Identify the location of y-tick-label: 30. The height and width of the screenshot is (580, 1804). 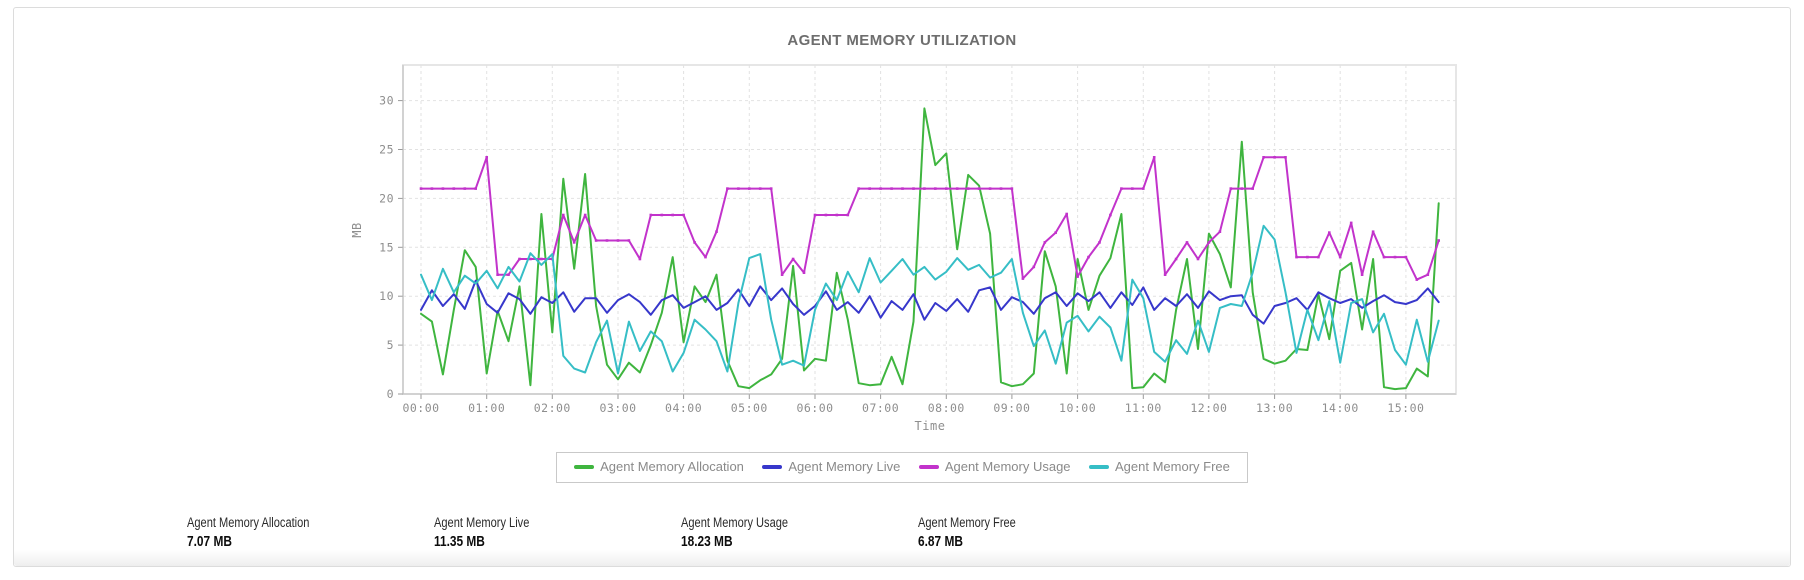
(386, 101).